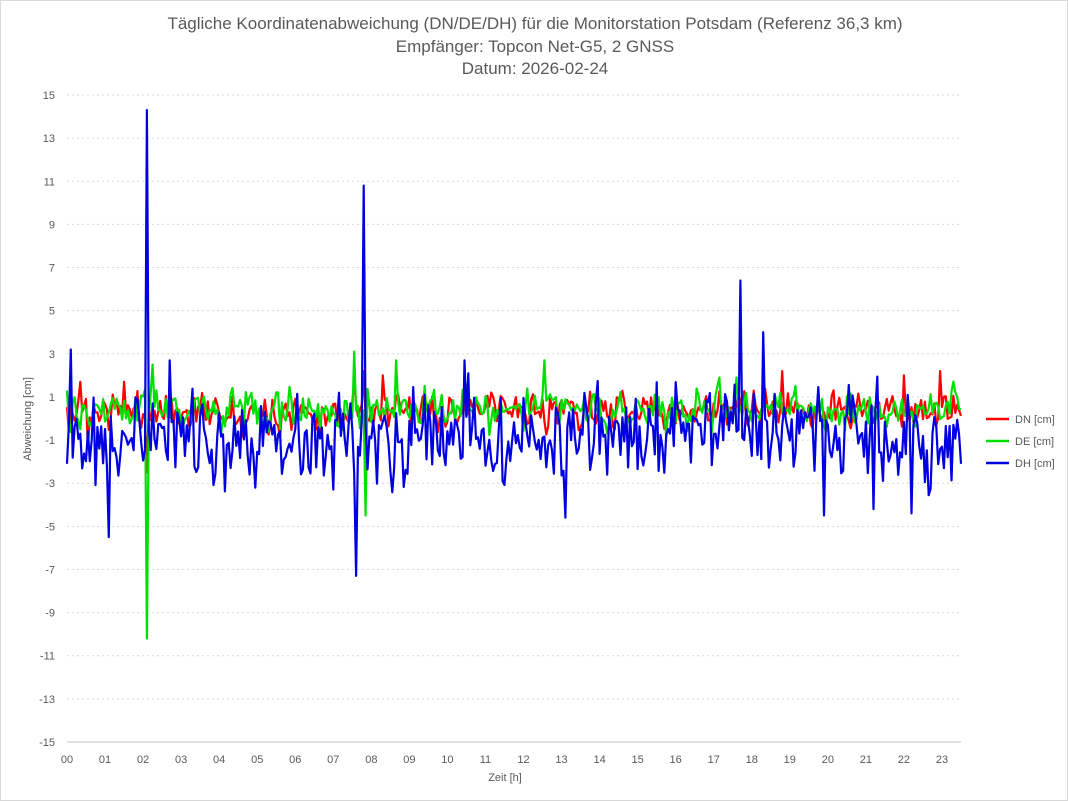  What do you see at coordinates (52, 225) in the screenshot?
I see `y-tick-label: 9` at bounding box center [52, 225].